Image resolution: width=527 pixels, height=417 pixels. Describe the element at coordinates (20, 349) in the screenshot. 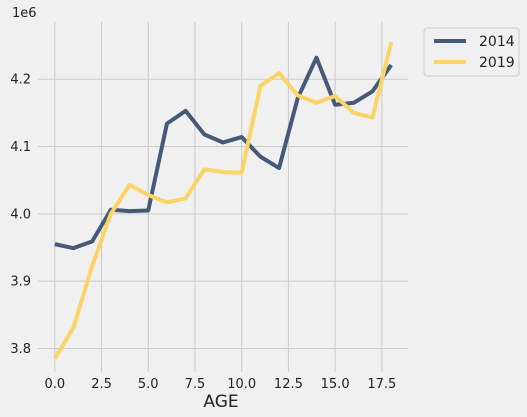

I see `y-tick-label: 3.8` at that location.